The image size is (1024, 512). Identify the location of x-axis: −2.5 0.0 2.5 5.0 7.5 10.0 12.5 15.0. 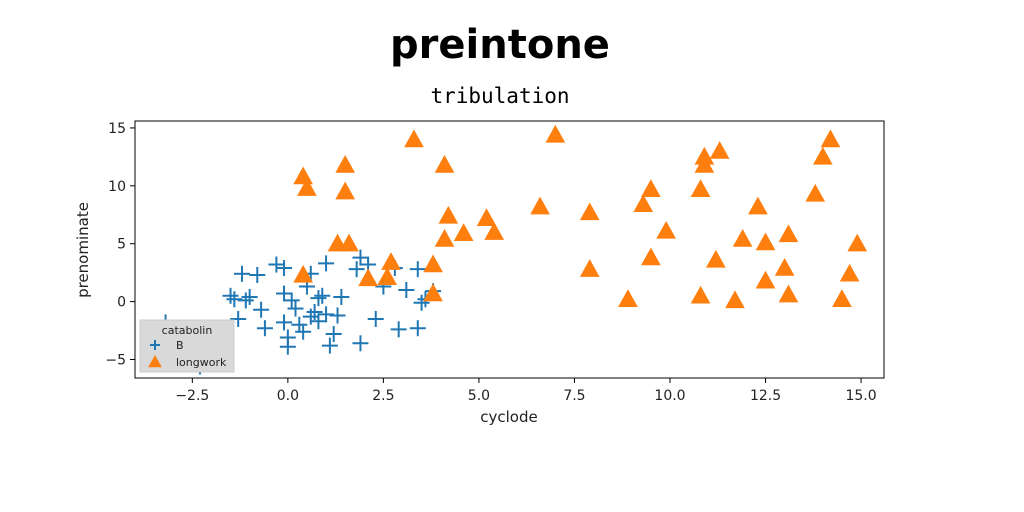
(526, 391).